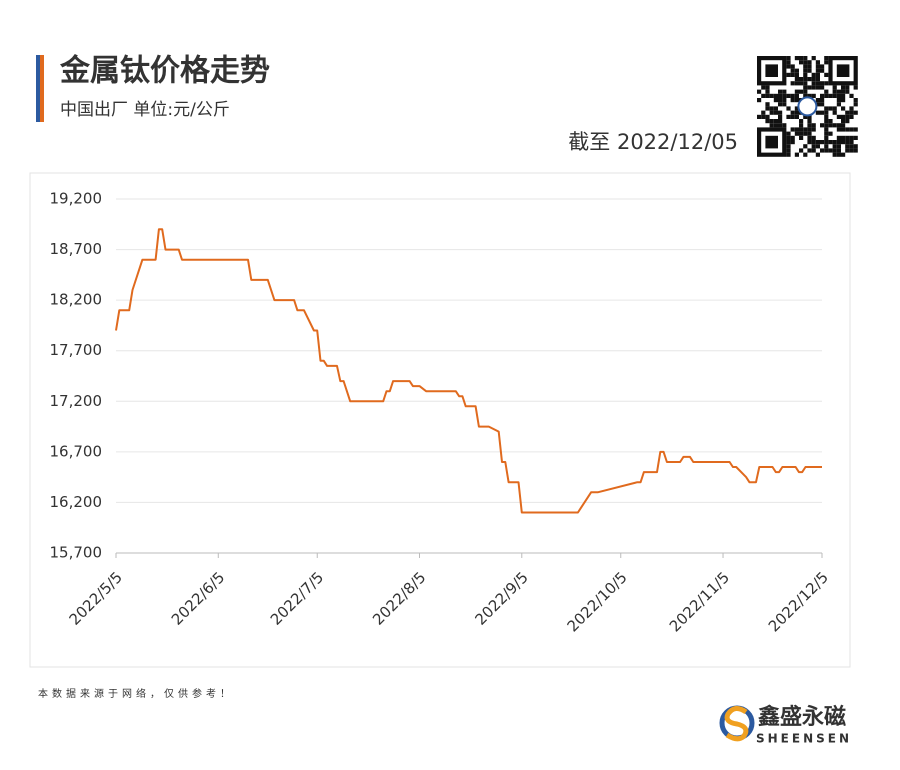 The height and width of the screenshot is (770, 900). I want to click on y-tick-label: 17,200, so click(76, 401).